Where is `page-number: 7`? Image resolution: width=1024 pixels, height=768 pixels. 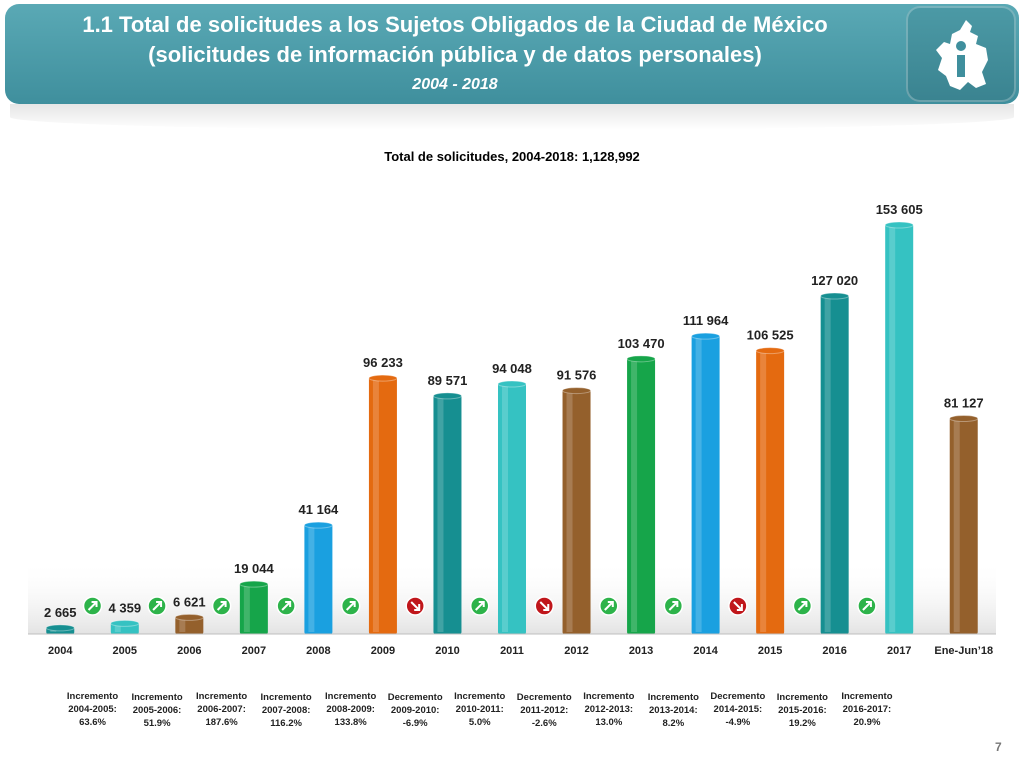
page-number: 7 is located at coordinates (998, 747).